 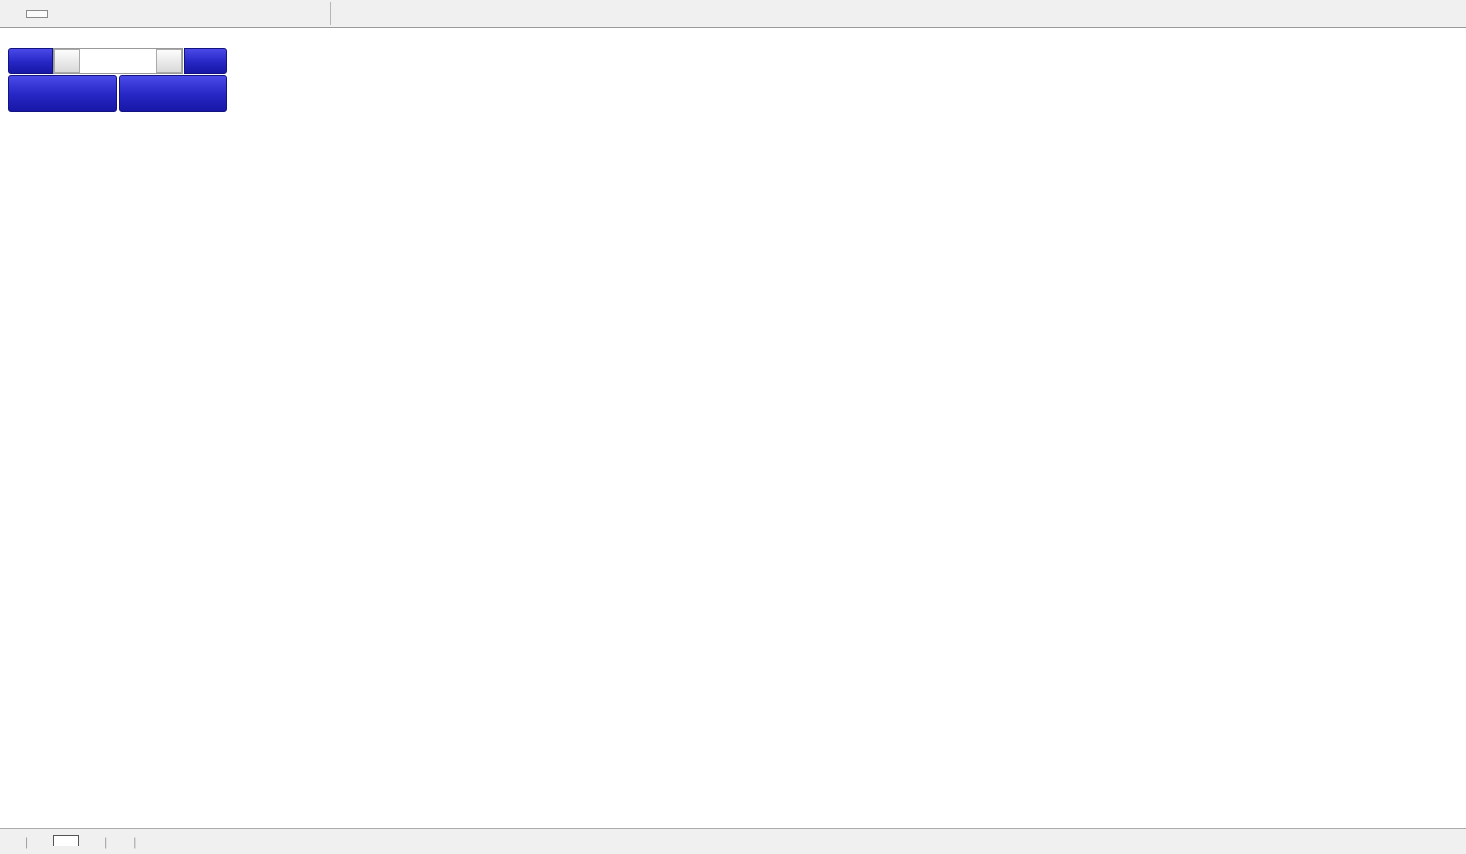 I want to click on ask-price-button, so click(x=172, y=93).